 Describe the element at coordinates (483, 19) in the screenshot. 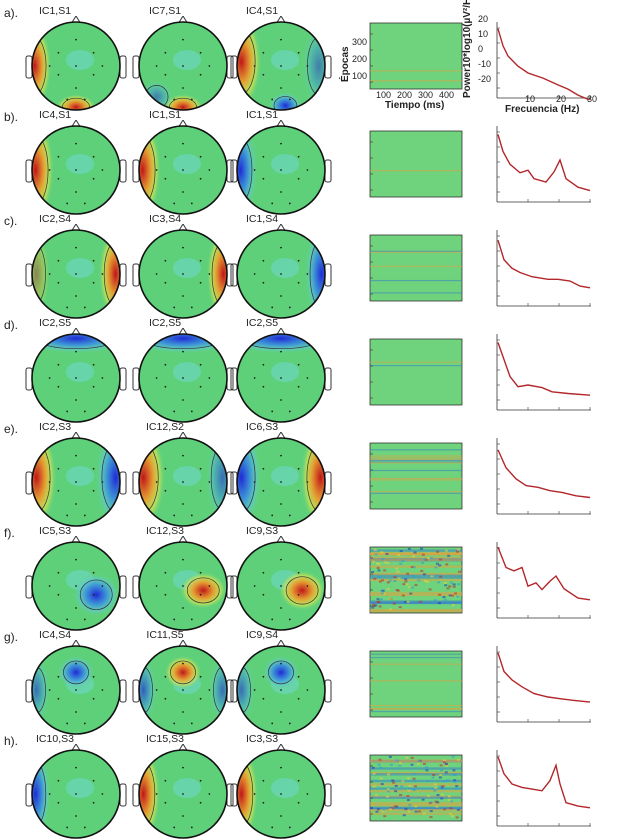

I see `psd-ytick: 20` at that location.